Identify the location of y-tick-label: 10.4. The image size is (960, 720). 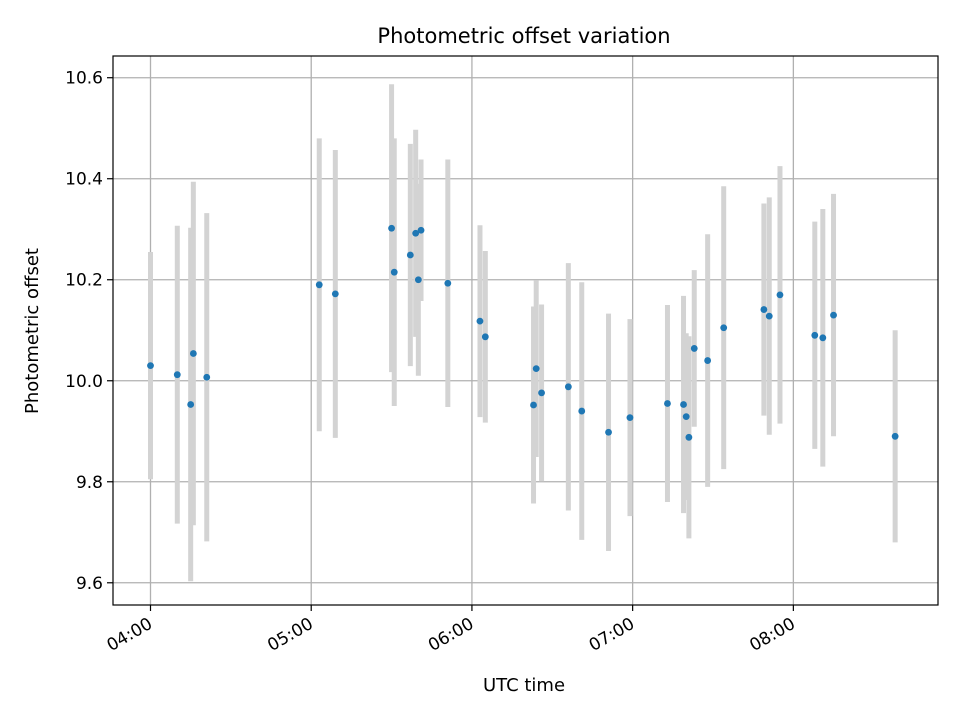
(84, 180).